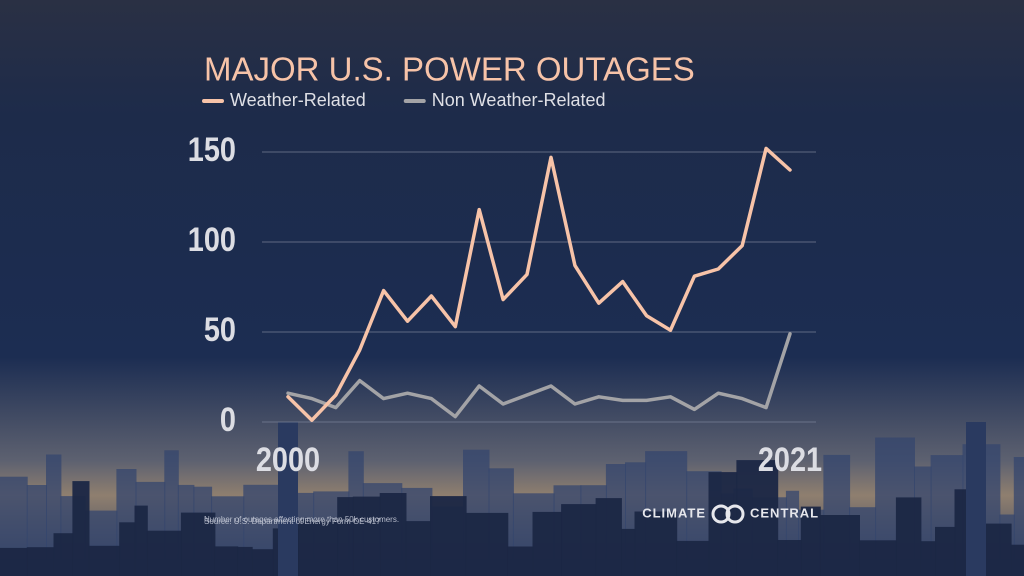 The width and height of the screenshot is (1024, 576). What do you see at coordinates (728, 514) in the screenshot?
I see `logo-icon` at bounding box center [728, 514].